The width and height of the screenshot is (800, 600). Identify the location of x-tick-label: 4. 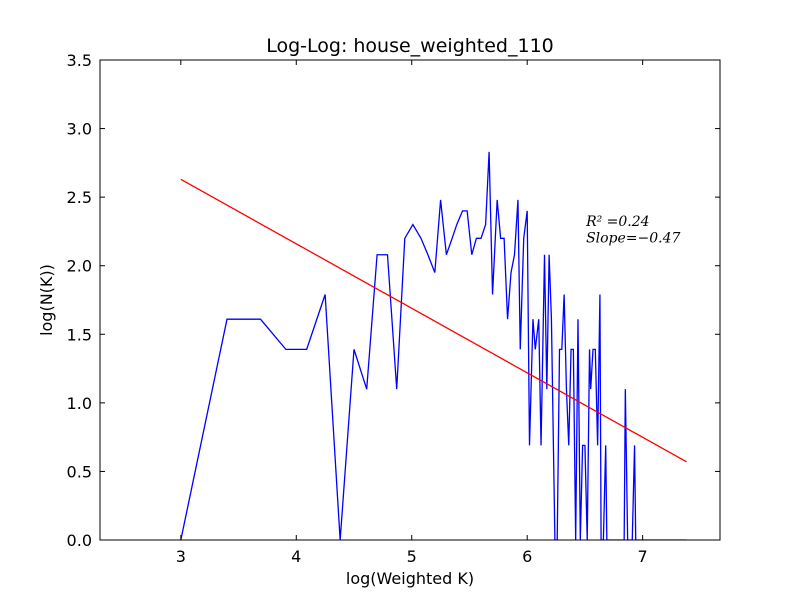
(296, 556).